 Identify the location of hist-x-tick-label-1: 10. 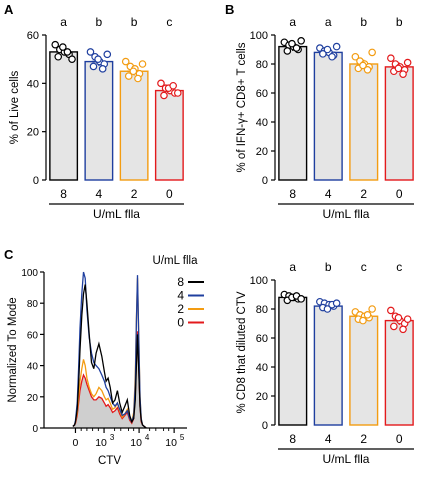
(101, 443).